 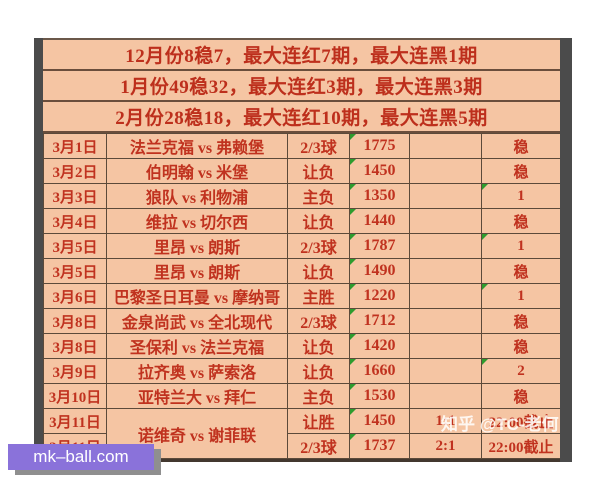 I want to click on odds-cell: 1420, so click(x=379, y=346).